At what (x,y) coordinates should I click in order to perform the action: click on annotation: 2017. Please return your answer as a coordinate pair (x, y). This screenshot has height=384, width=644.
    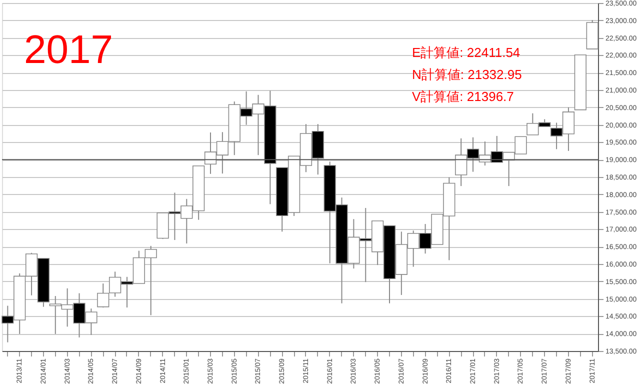
    Looking at the image, I should click on (68, 50).